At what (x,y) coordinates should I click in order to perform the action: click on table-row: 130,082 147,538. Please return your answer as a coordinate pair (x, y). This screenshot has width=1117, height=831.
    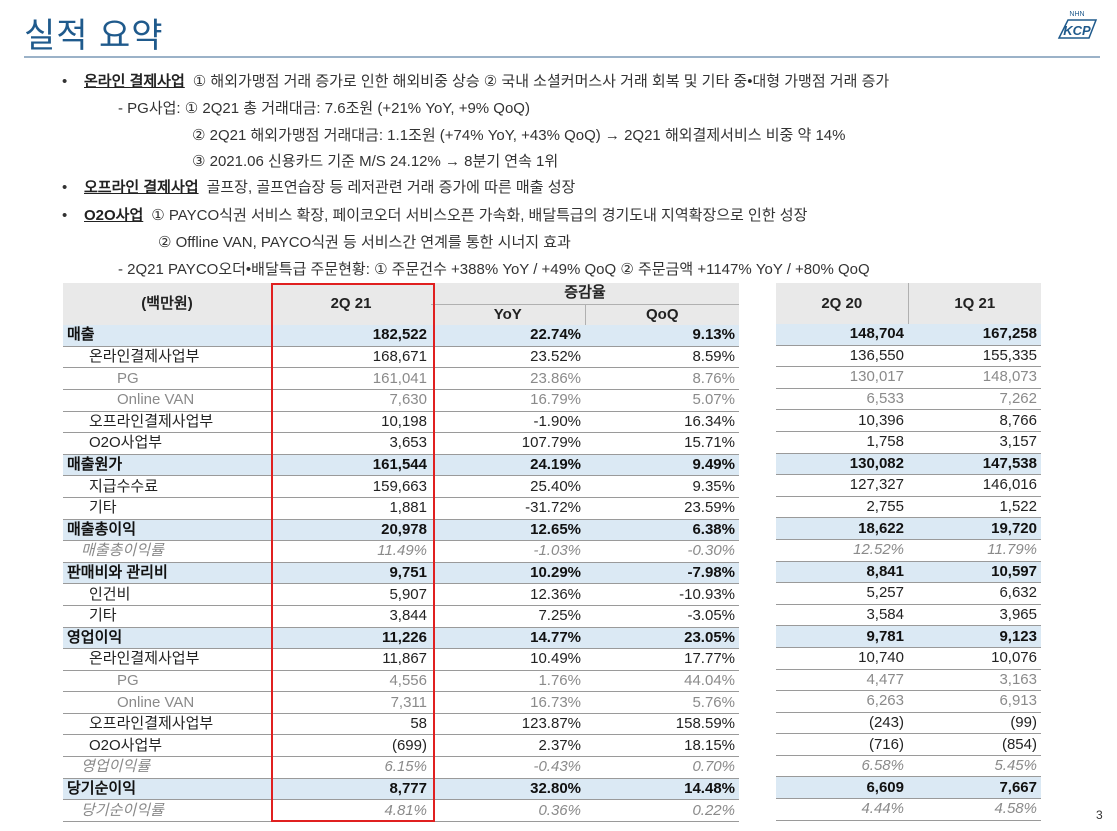
    Looking at the image, I should click on (908, 464).